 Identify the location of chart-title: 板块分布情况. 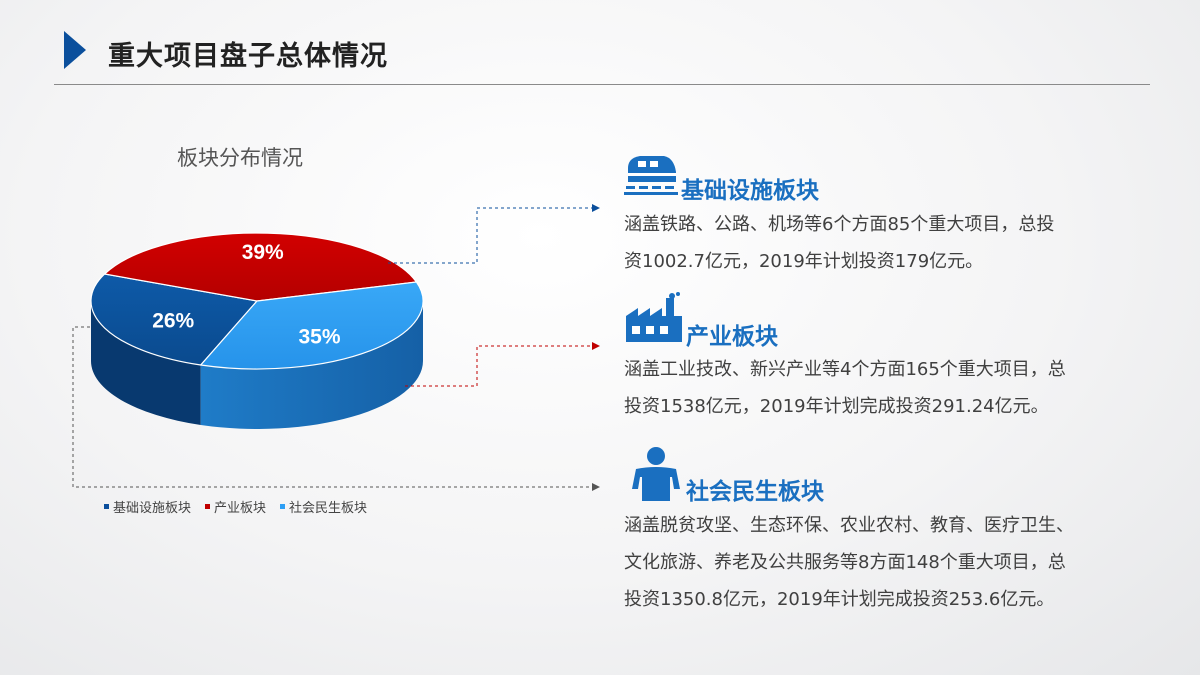
(240, 158).